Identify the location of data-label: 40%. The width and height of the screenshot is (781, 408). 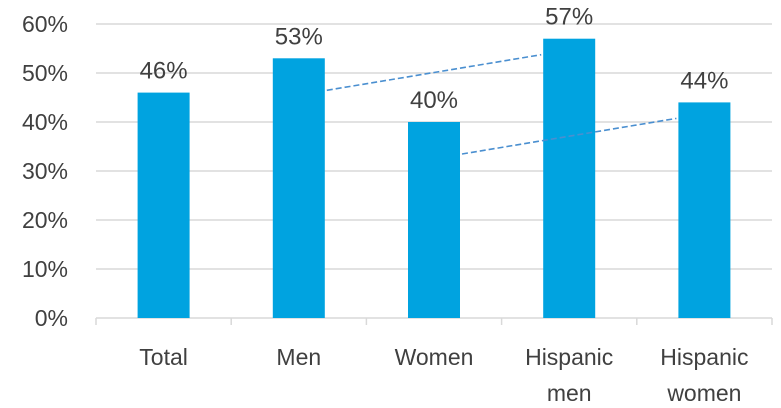
(434, 100).